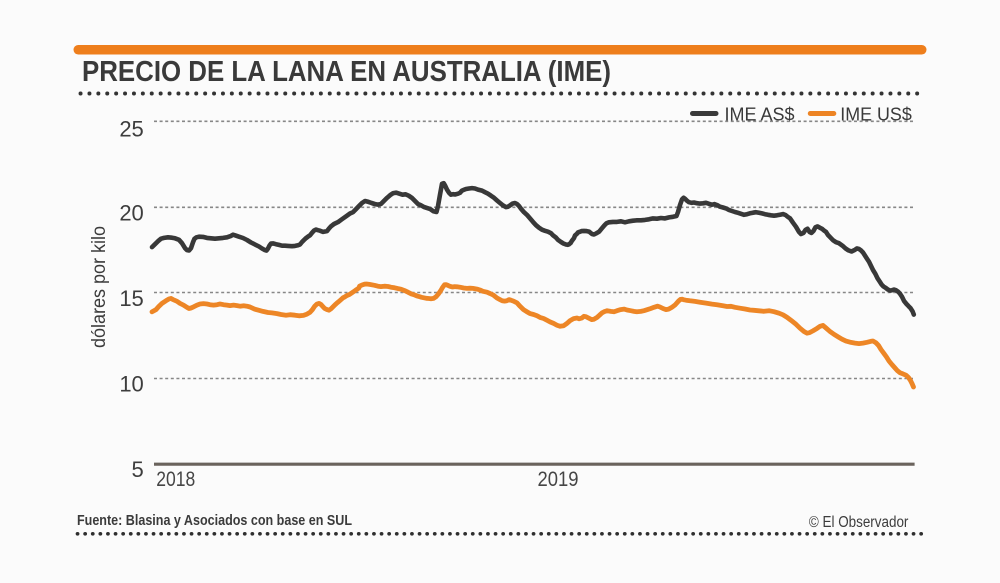 Image resolution: width=1000 pixels, height=583 pixels. What do you see at coordinates (99, 287) in the screenshot?
I see `svg-text: dólares por kilo` at bounding box center [99, 287].